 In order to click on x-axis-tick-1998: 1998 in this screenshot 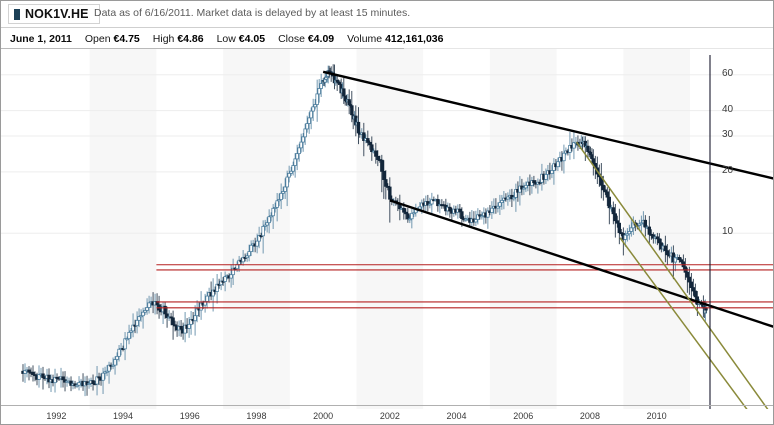, I will do `click(256, 416)`.